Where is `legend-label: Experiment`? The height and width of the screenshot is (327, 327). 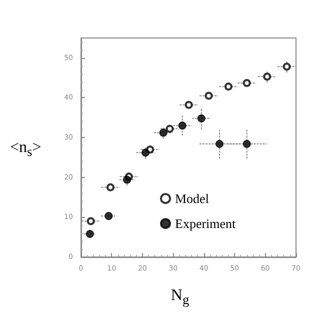 legend-label: Experiment is located at coordinates (205, 223).